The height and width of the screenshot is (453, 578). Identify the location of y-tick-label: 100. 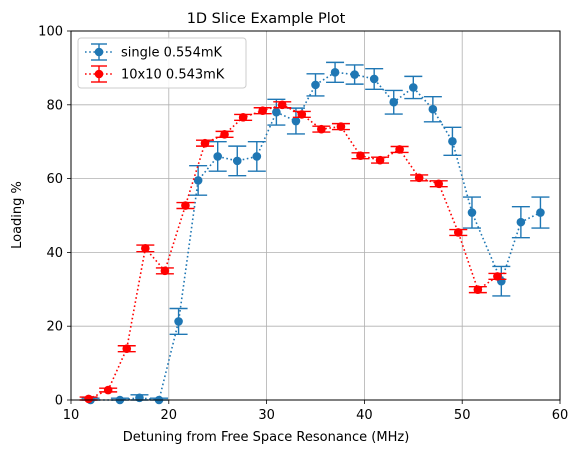
(50, 32).